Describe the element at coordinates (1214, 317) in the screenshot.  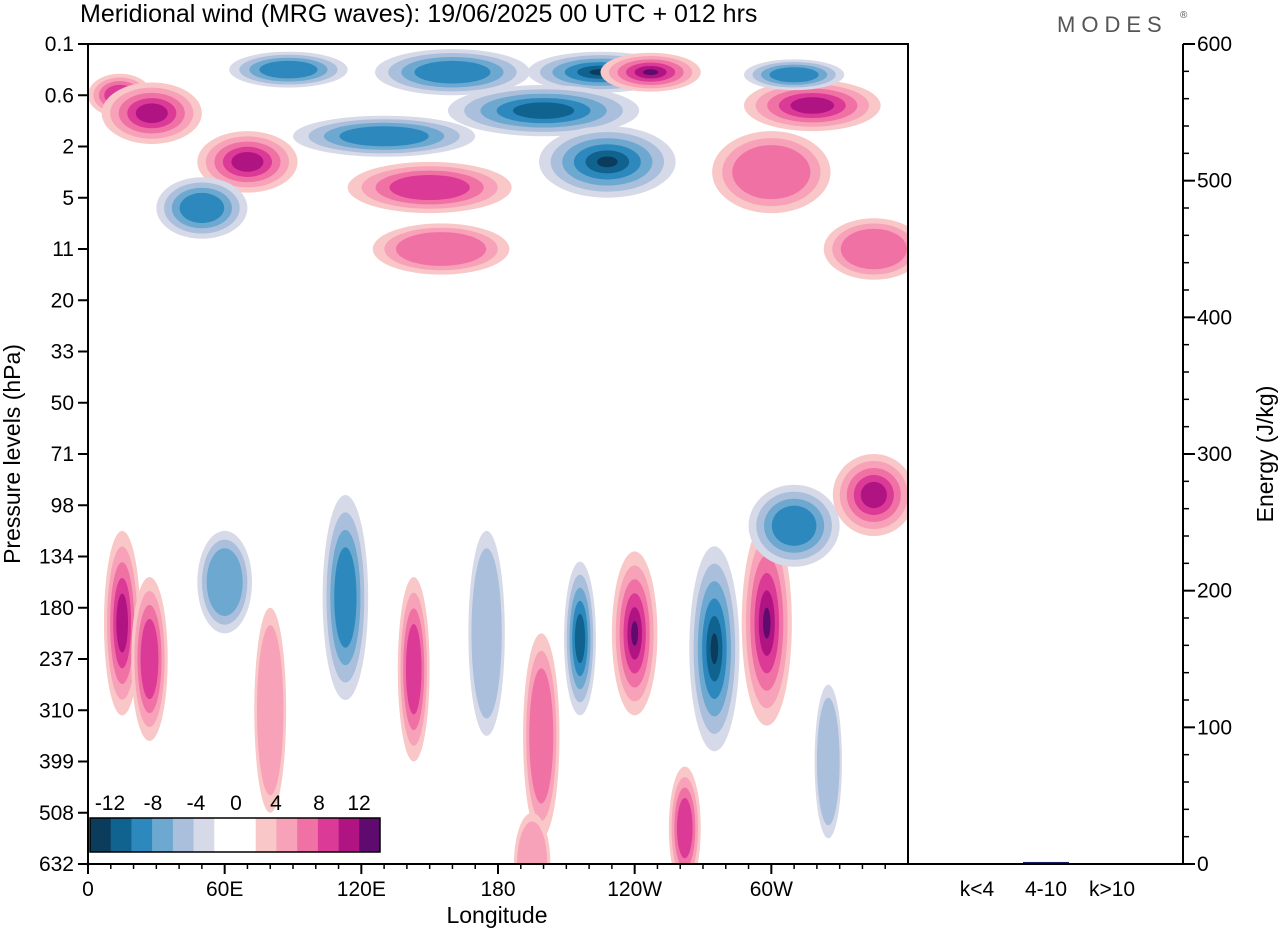
I see `energy-tick-label: 400` at that location.